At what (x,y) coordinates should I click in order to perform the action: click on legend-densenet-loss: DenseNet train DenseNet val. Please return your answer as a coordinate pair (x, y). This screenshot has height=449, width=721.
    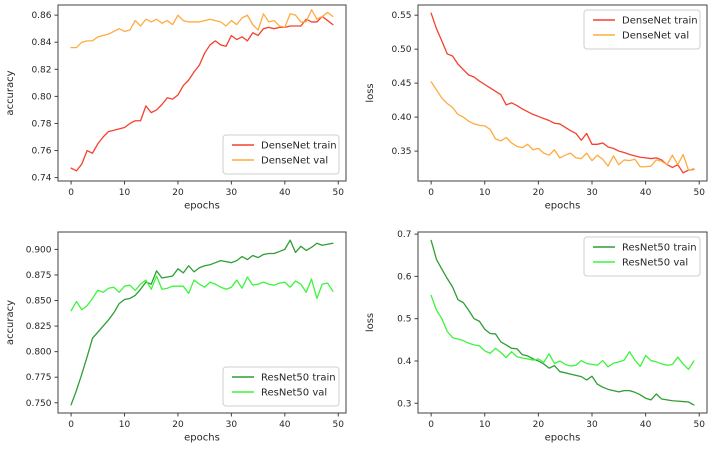
    Looking at the image, I should click on (642, 29).